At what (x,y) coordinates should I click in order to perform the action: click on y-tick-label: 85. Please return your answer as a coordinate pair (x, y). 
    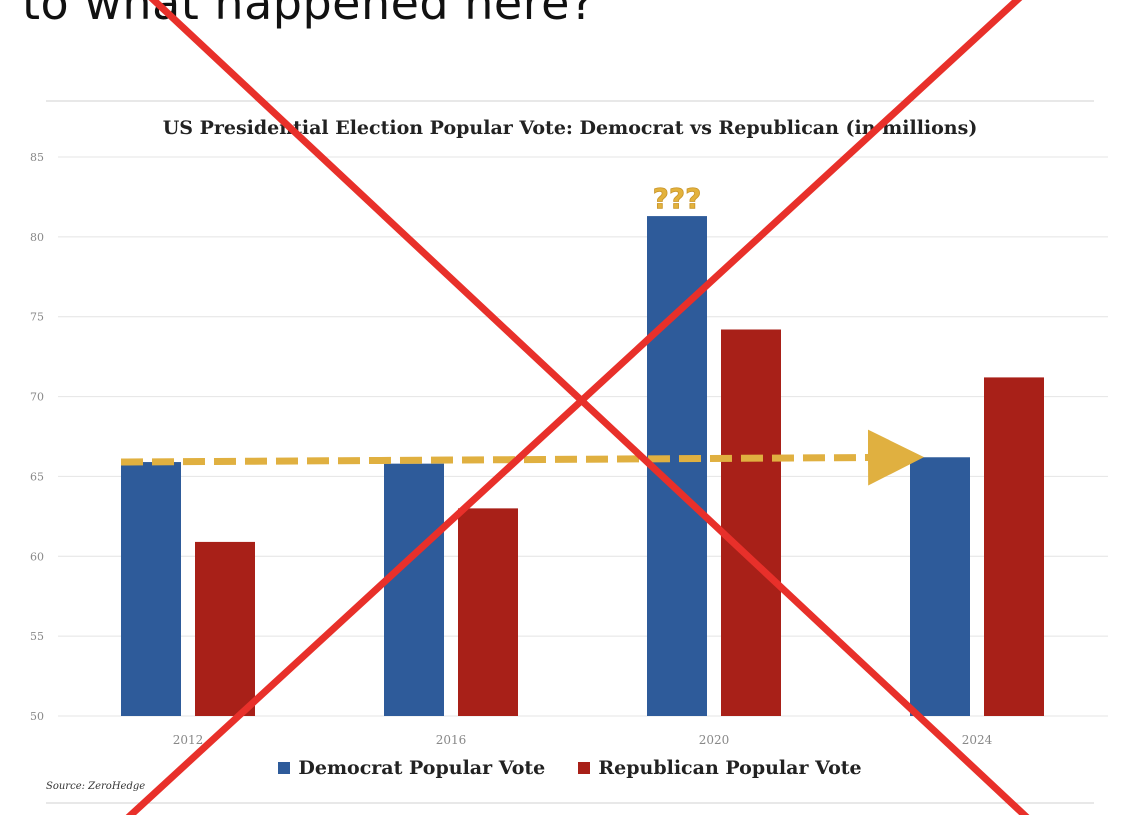
    Looking at the image, I should click on (37, 157).